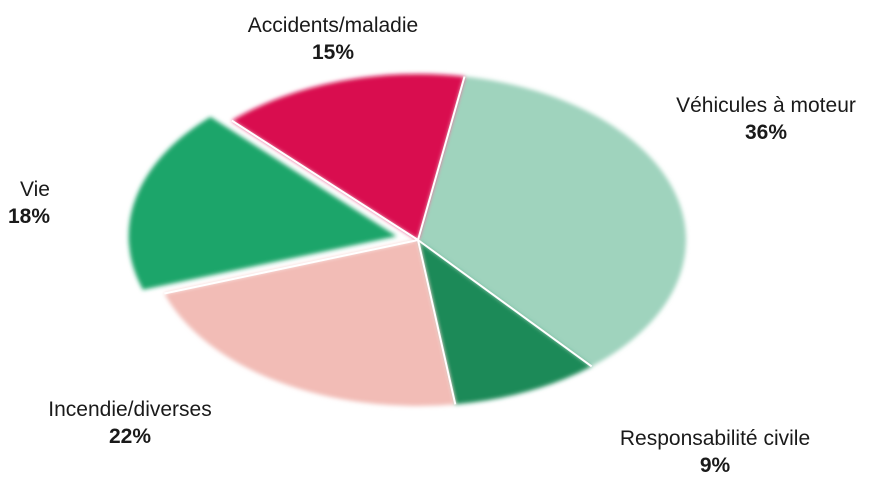 Image resolution: width=884 pixels, height=479 pixels. What do you see at coordinates (29, 216) in the screenshot?
I see `label-vie-value: 18%` at bounding box center [29, 216].